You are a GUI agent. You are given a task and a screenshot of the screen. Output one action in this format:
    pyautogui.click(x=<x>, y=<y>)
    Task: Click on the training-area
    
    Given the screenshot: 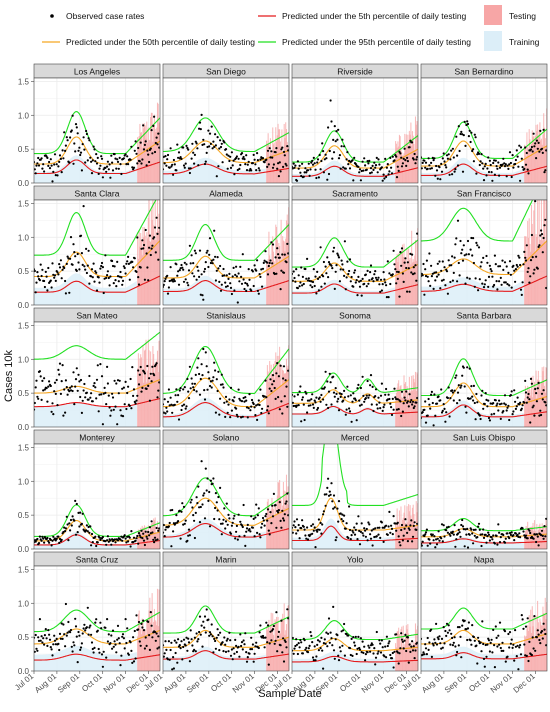 What is the action you would take?
    pyautogui.click(x=344, y=171)
    